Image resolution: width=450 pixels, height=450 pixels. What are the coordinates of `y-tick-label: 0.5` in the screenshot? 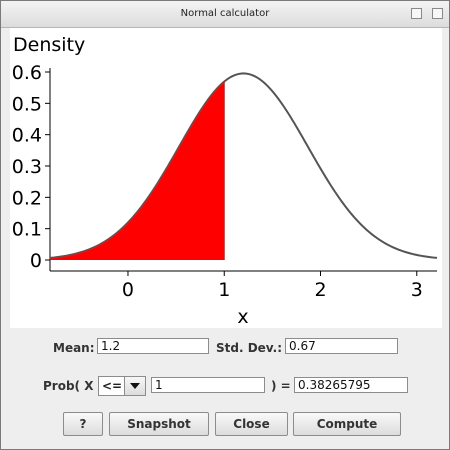 It's located at (27, 104).